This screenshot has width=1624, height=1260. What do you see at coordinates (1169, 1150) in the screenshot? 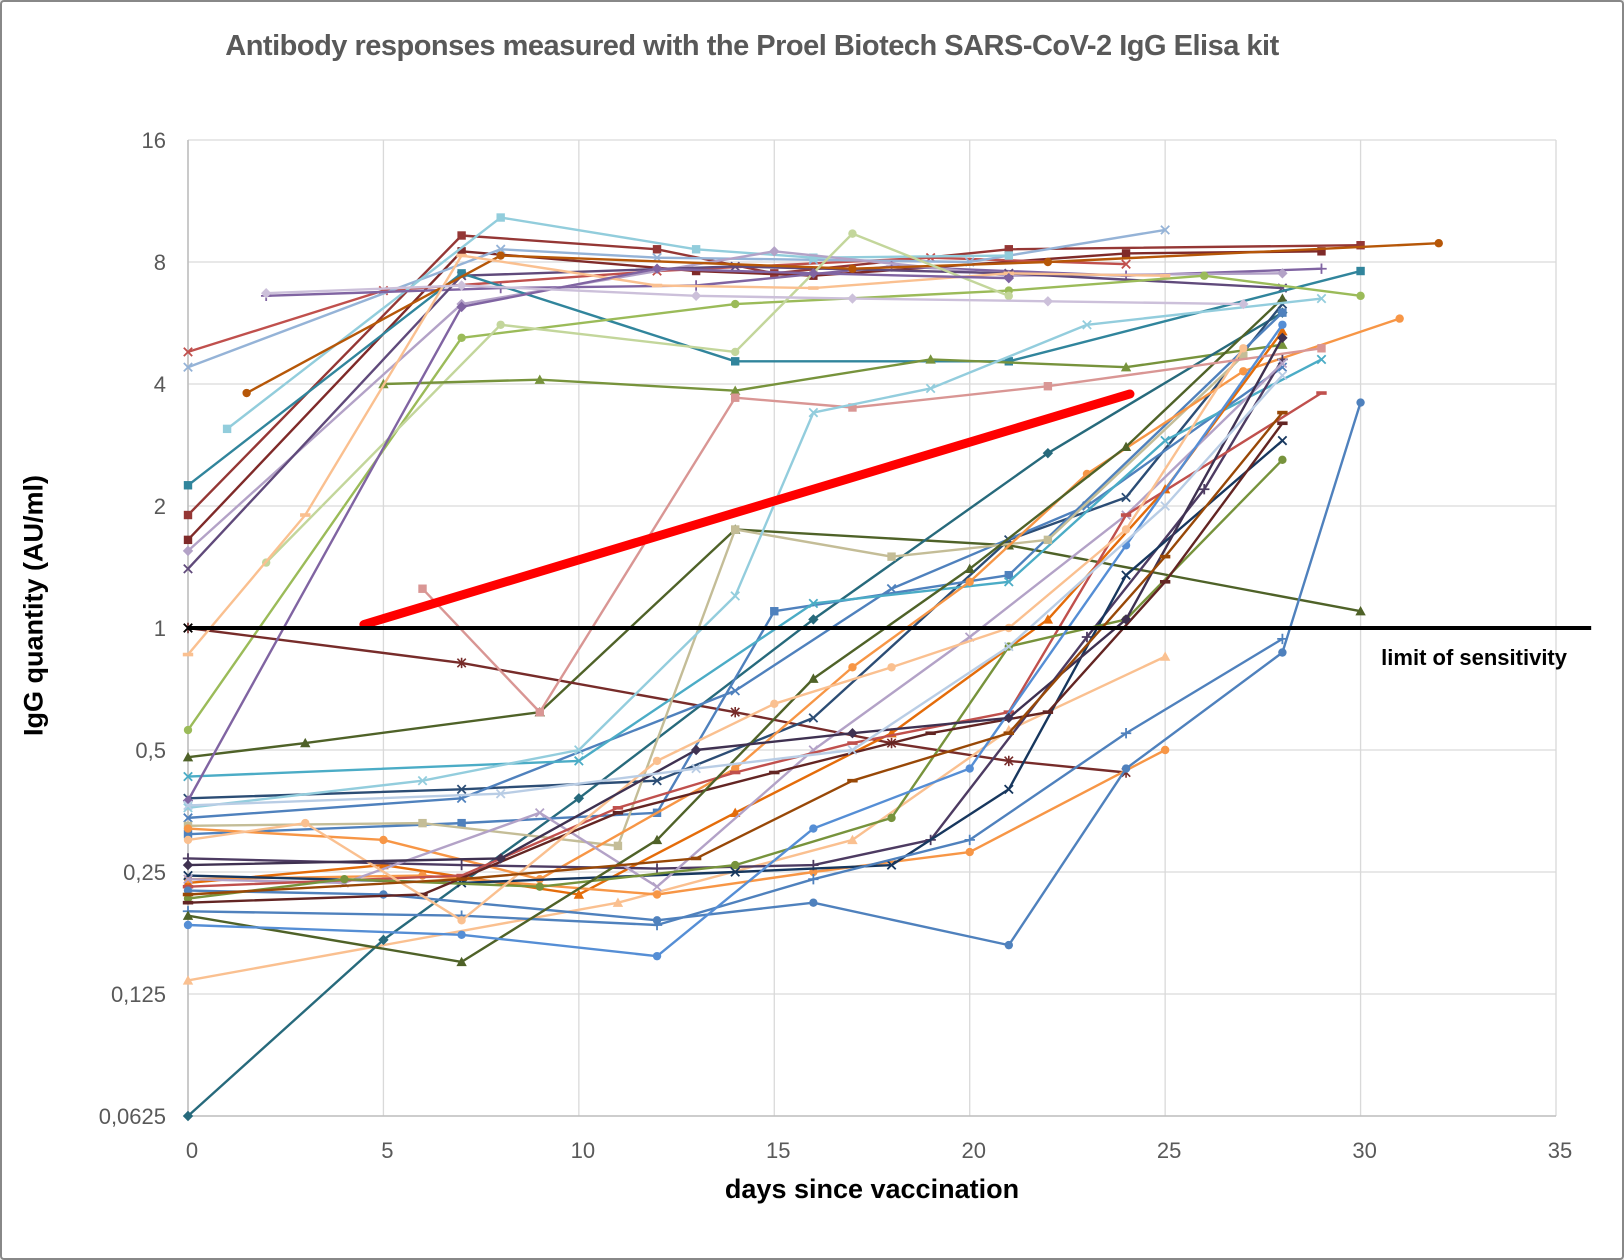
I see `x-tick-label: 25` at bounding box center [1169, 1150].